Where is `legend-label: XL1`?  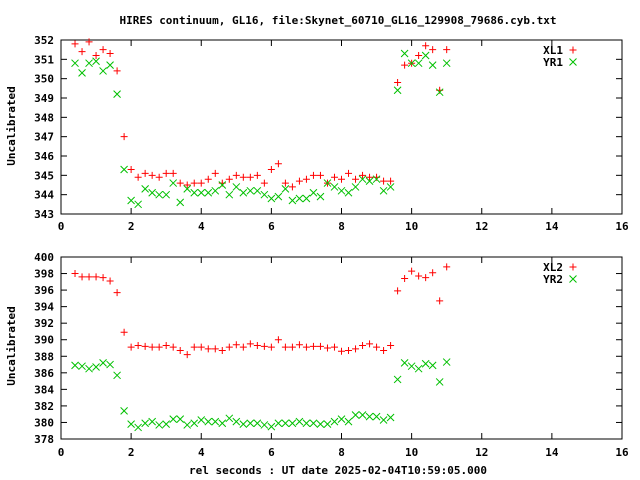 legend-label: XL1 is located at coordinates (553, 50).